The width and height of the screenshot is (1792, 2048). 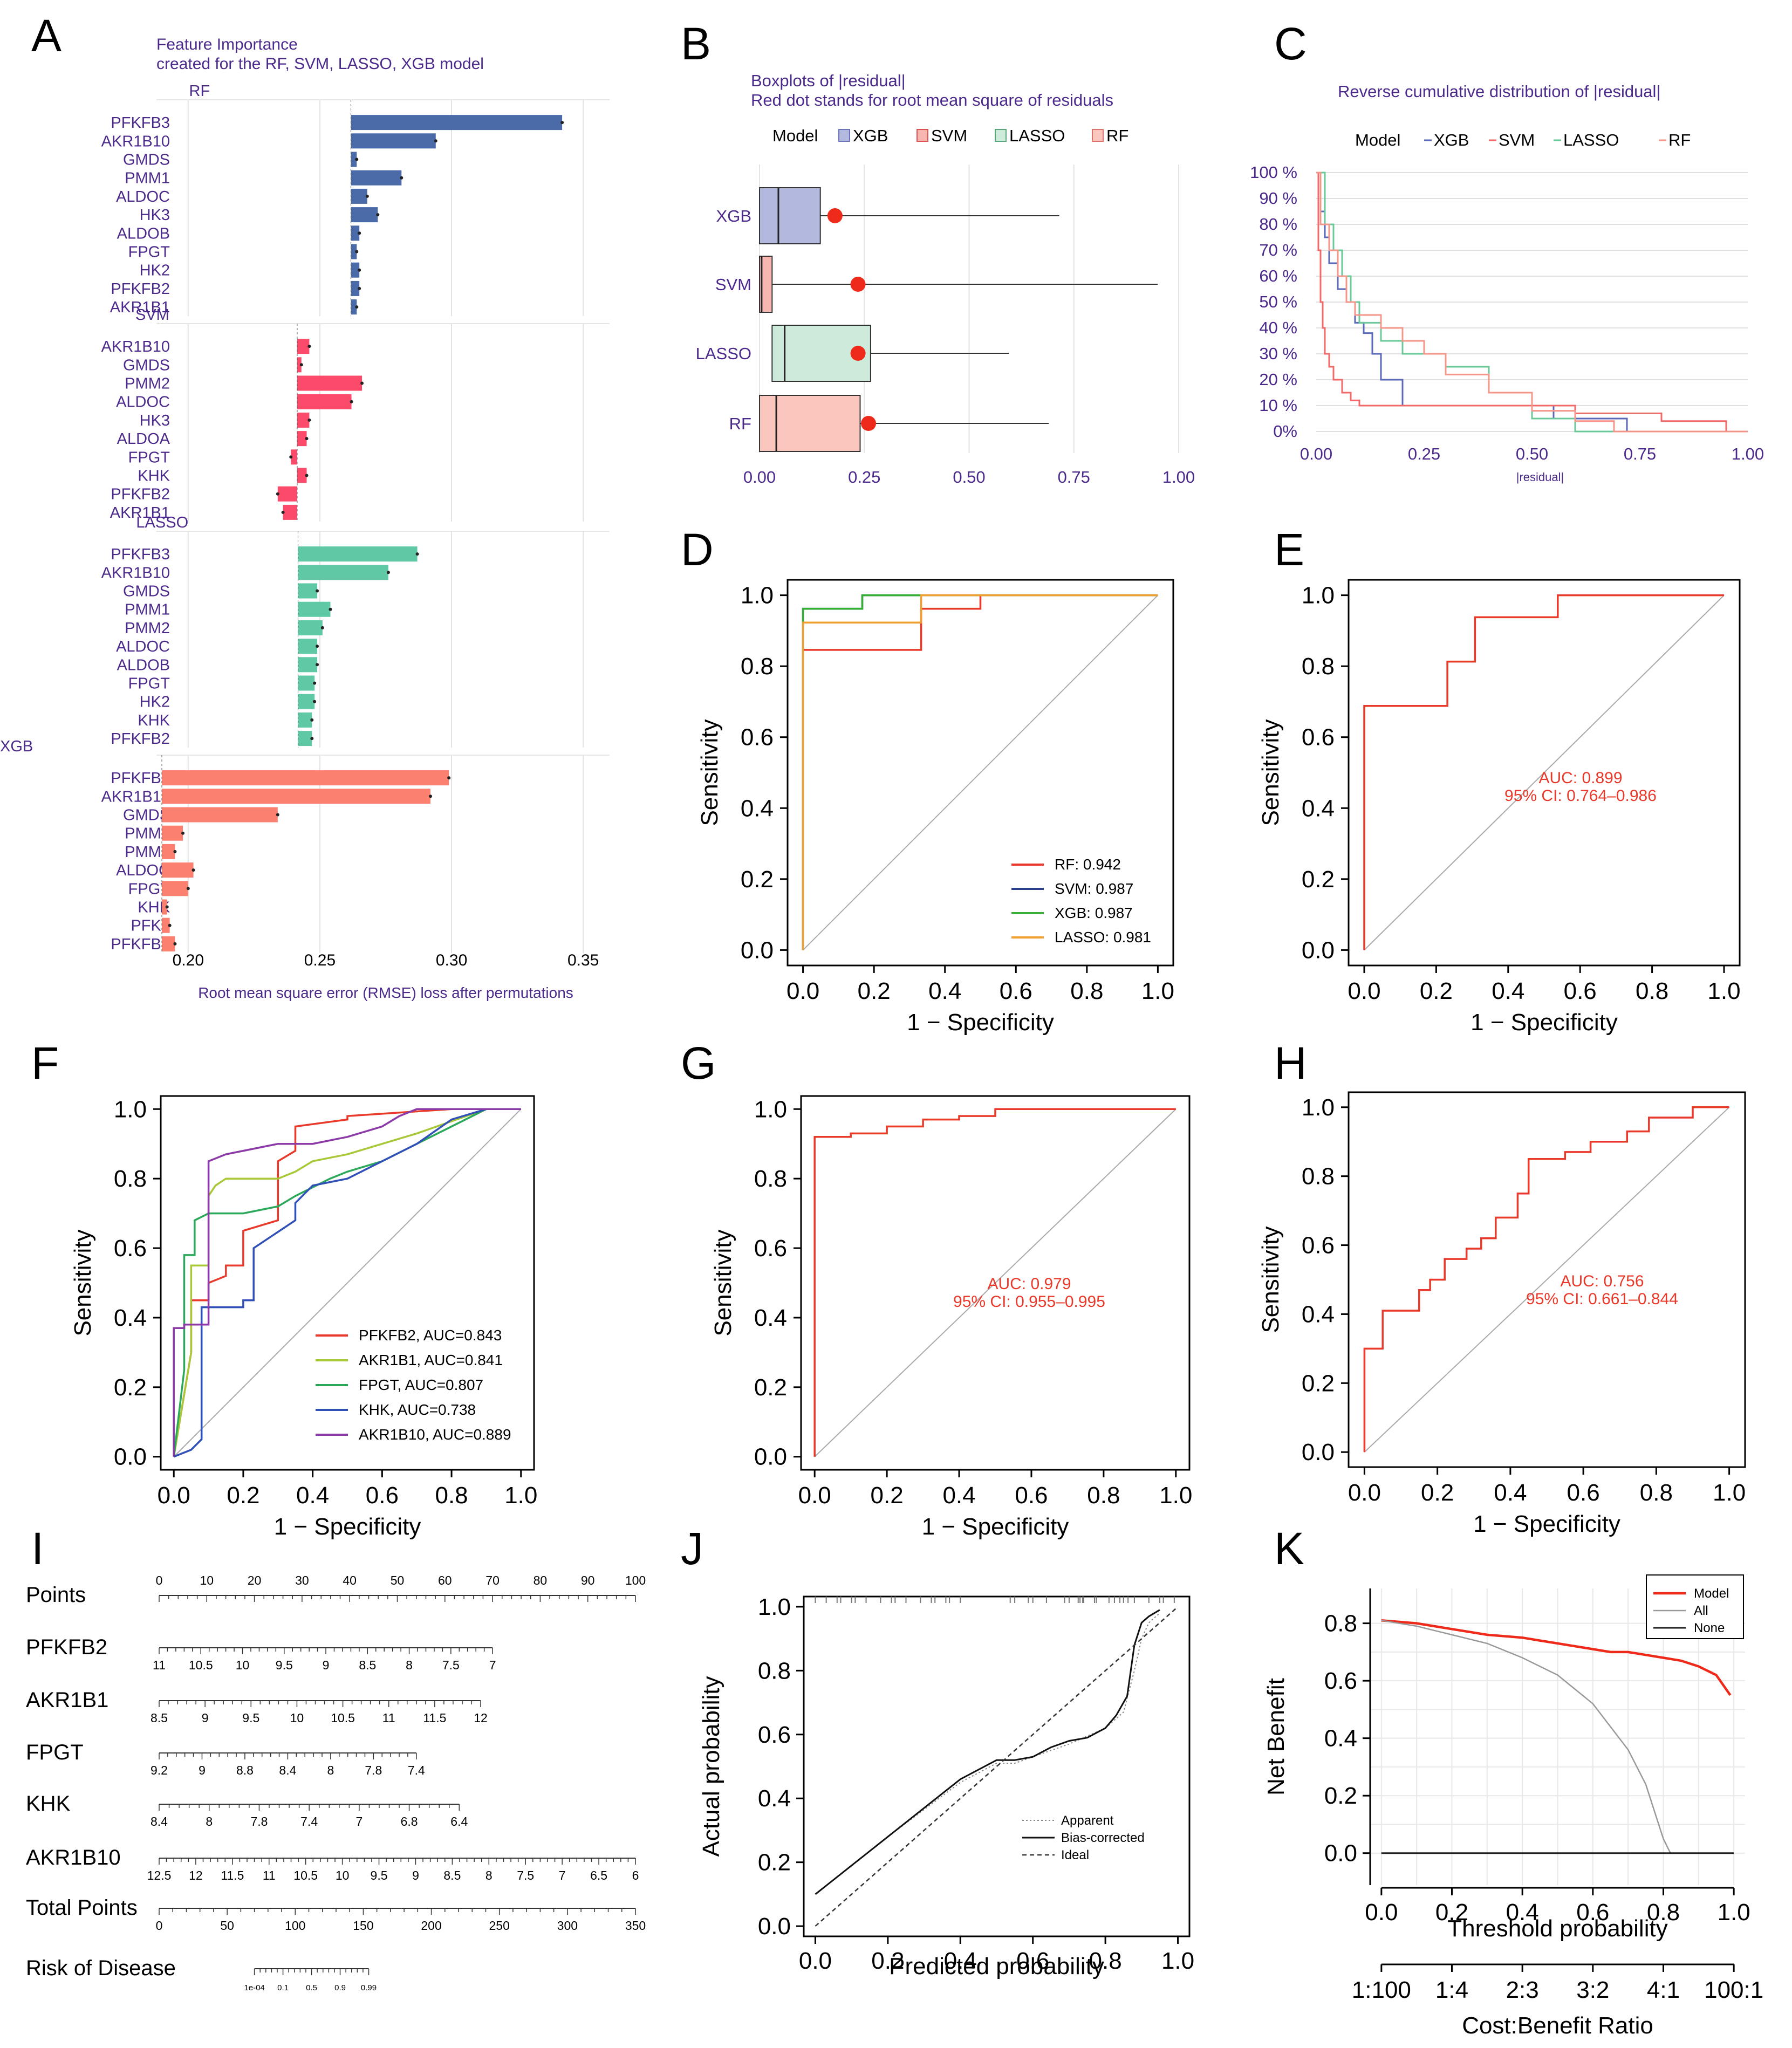 I want to click on scale-label: 0, so click(x=159, y=1580).